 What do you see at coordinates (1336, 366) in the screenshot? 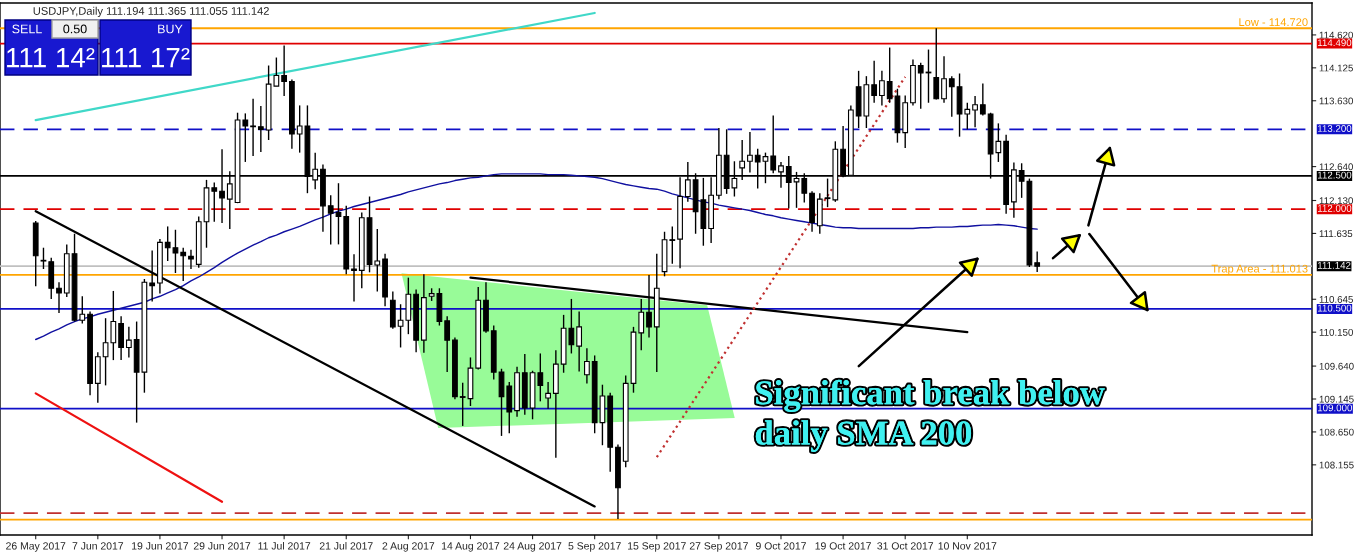
I see `y-tick-label: 109.640` at bounding box center [1336, 366].